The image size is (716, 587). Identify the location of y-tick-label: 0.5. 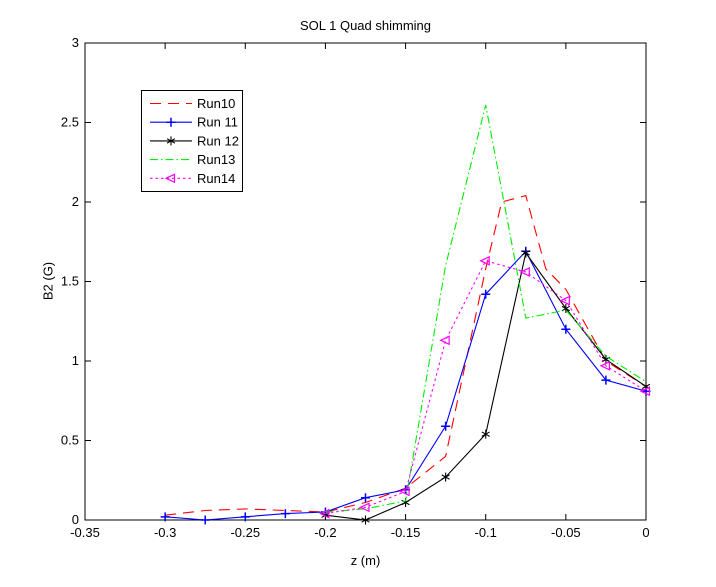
(70, 440).